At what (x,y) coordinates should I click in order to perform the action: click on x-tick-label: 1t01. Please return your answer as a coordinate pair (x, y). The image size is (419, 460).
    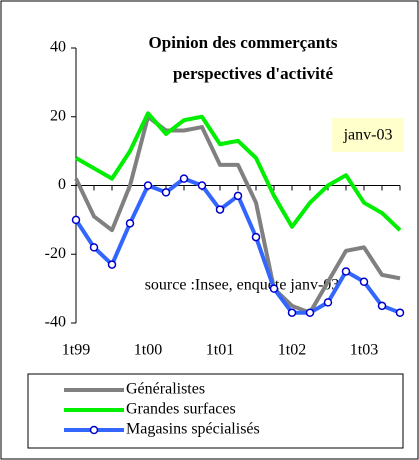
    Looking at the image, I should click on (220, 350).